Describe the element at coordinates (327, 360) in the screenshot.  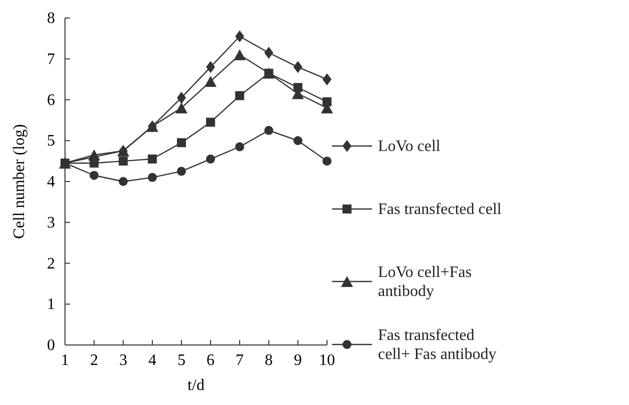
I see `x-tick-label: 10` at that location.